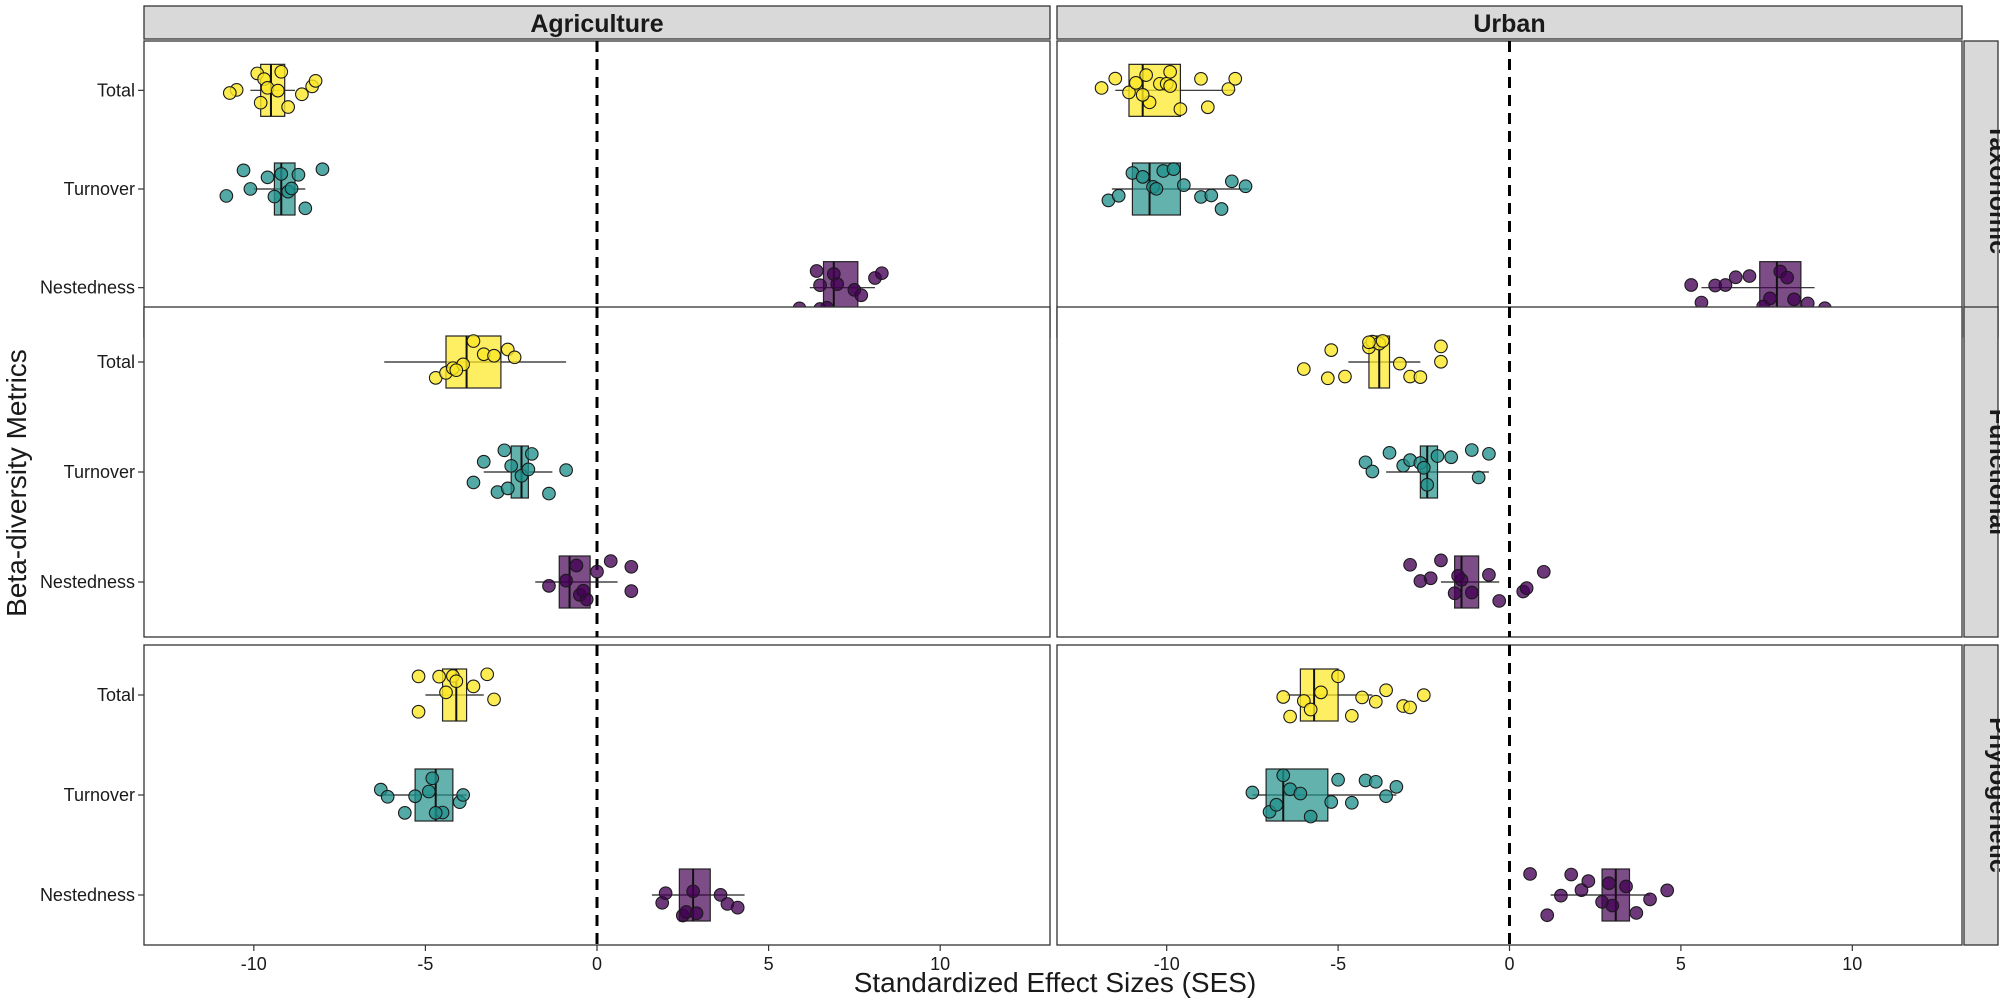  Describe the element at coordinates (597, 795) in the screenshot. I see `panel-agriculture-phylogenetic` at that location.